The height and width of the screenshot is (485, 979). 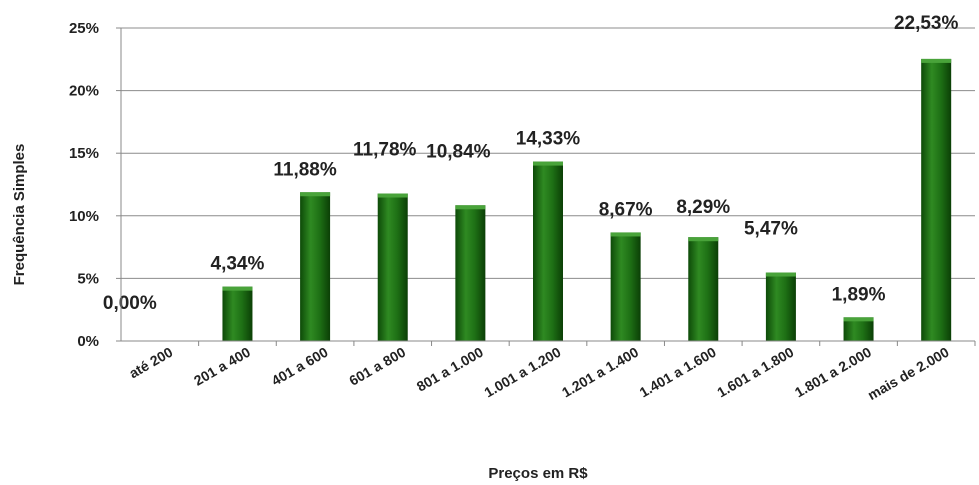 What do you see at coordinates (84, 216) in the screenshot?
I see `y-tick-label: 10%` at bounding box center [84, 216].